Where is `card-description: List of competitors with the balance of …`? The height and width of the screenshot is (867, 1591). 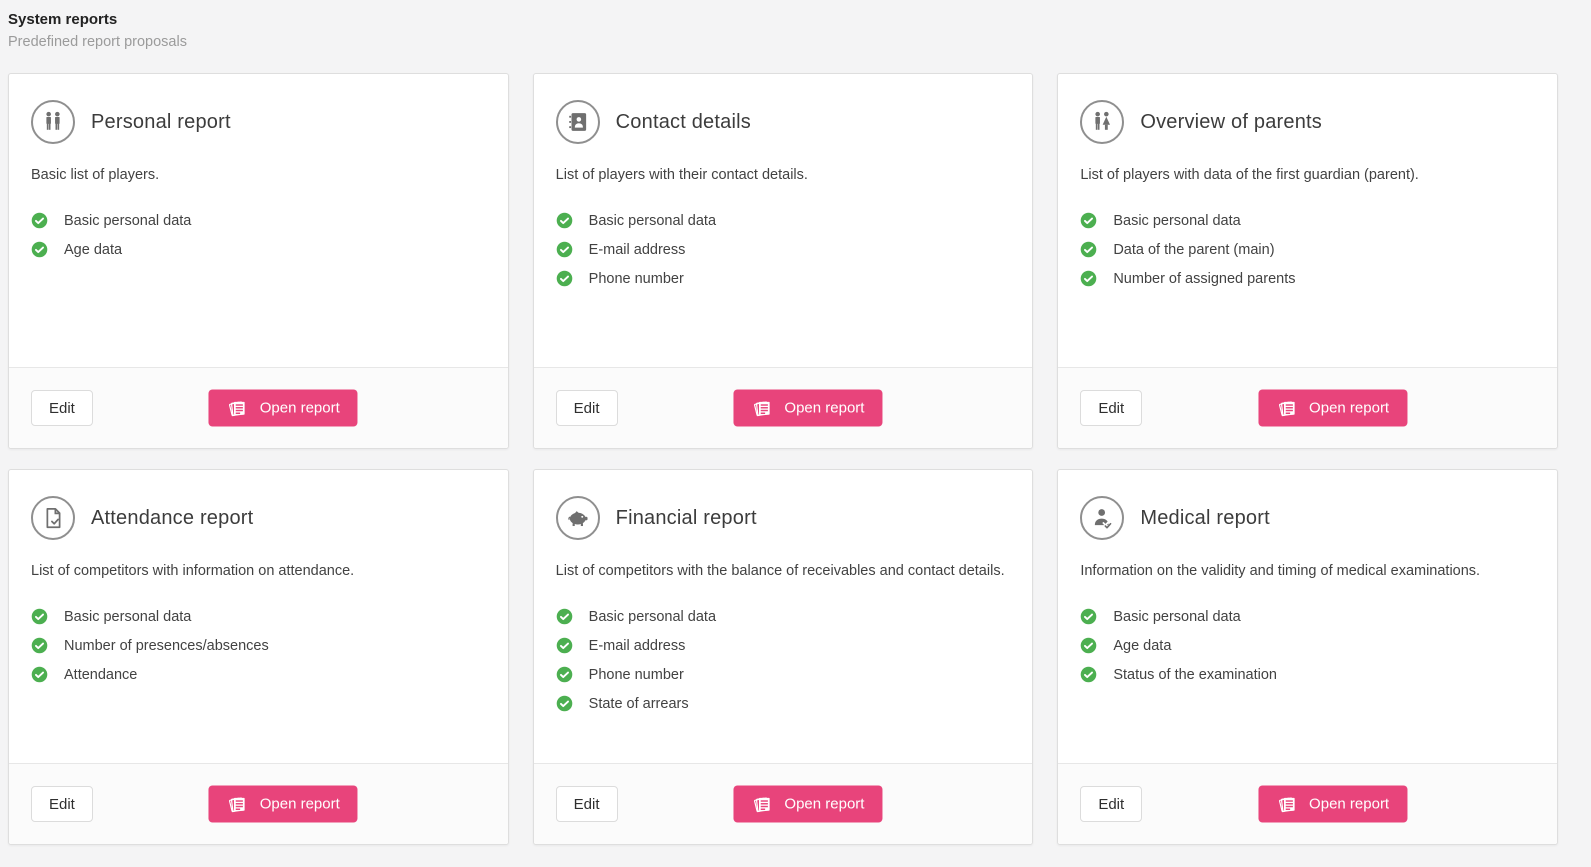 card-description: List of competitors with the balance of … is located at coordinates (780, 571).